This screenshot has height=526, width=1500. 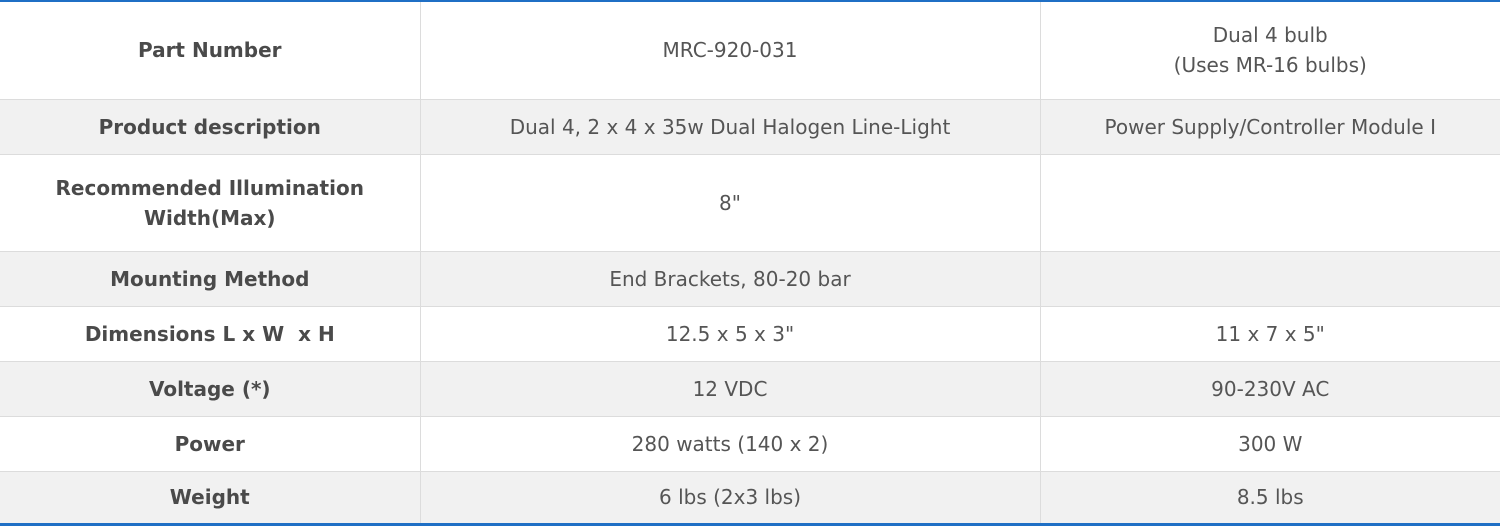 What do you see at coordinates (730, 202) in the screenshot?
I see `row-value-light: 8"` at bounding box center [730, 202].